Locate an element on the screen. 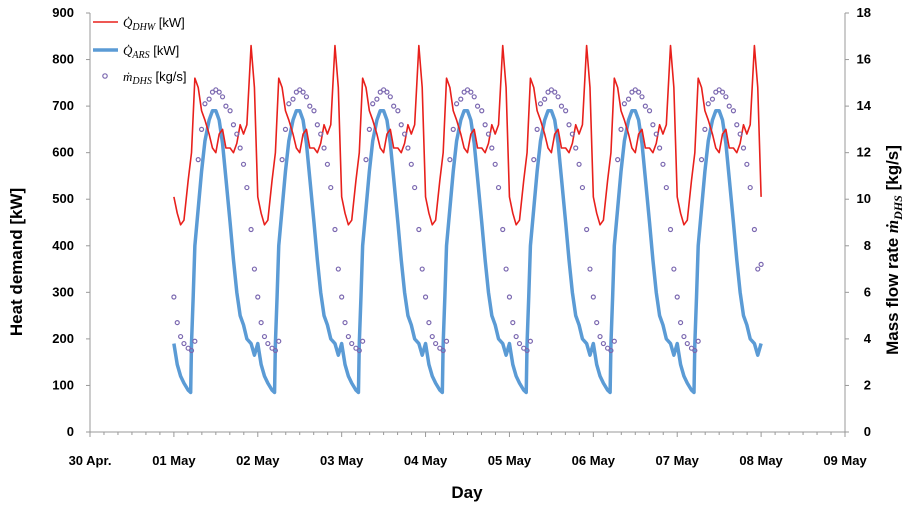  right-tick-label: 2 is located at coordinates (867, 384).